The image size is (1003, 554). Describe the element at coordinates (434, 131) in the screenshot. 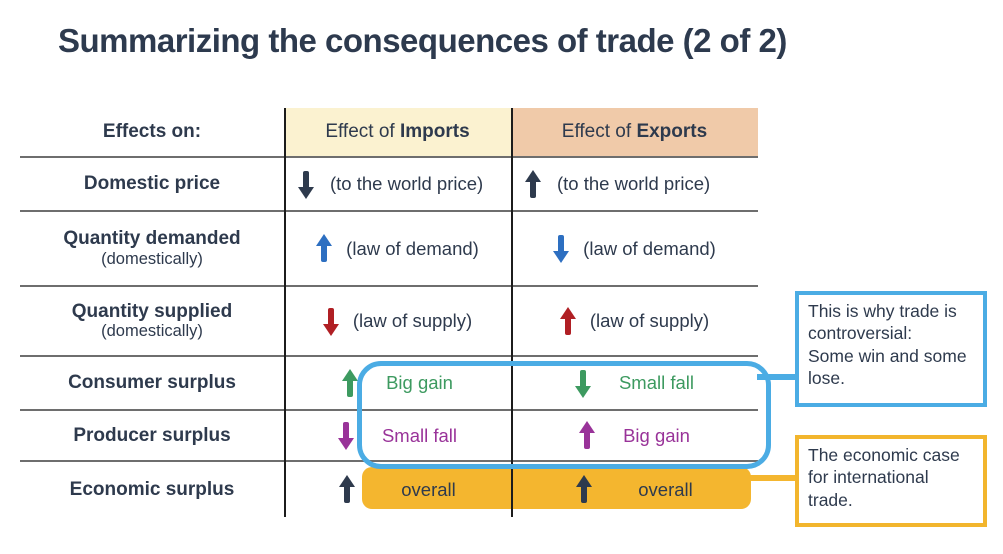

I see `header-imports-word: Imports` at that location.